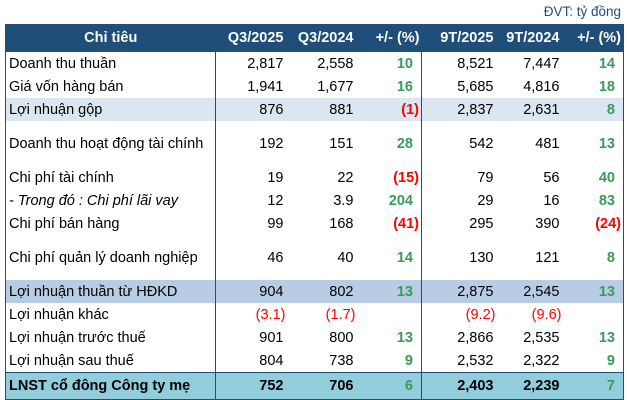 The width and height of the screenshot is (627, 400). Describe the element at coordinates (404, 86) in the screenshot. I see `q-pct-cell: 16` at that location.